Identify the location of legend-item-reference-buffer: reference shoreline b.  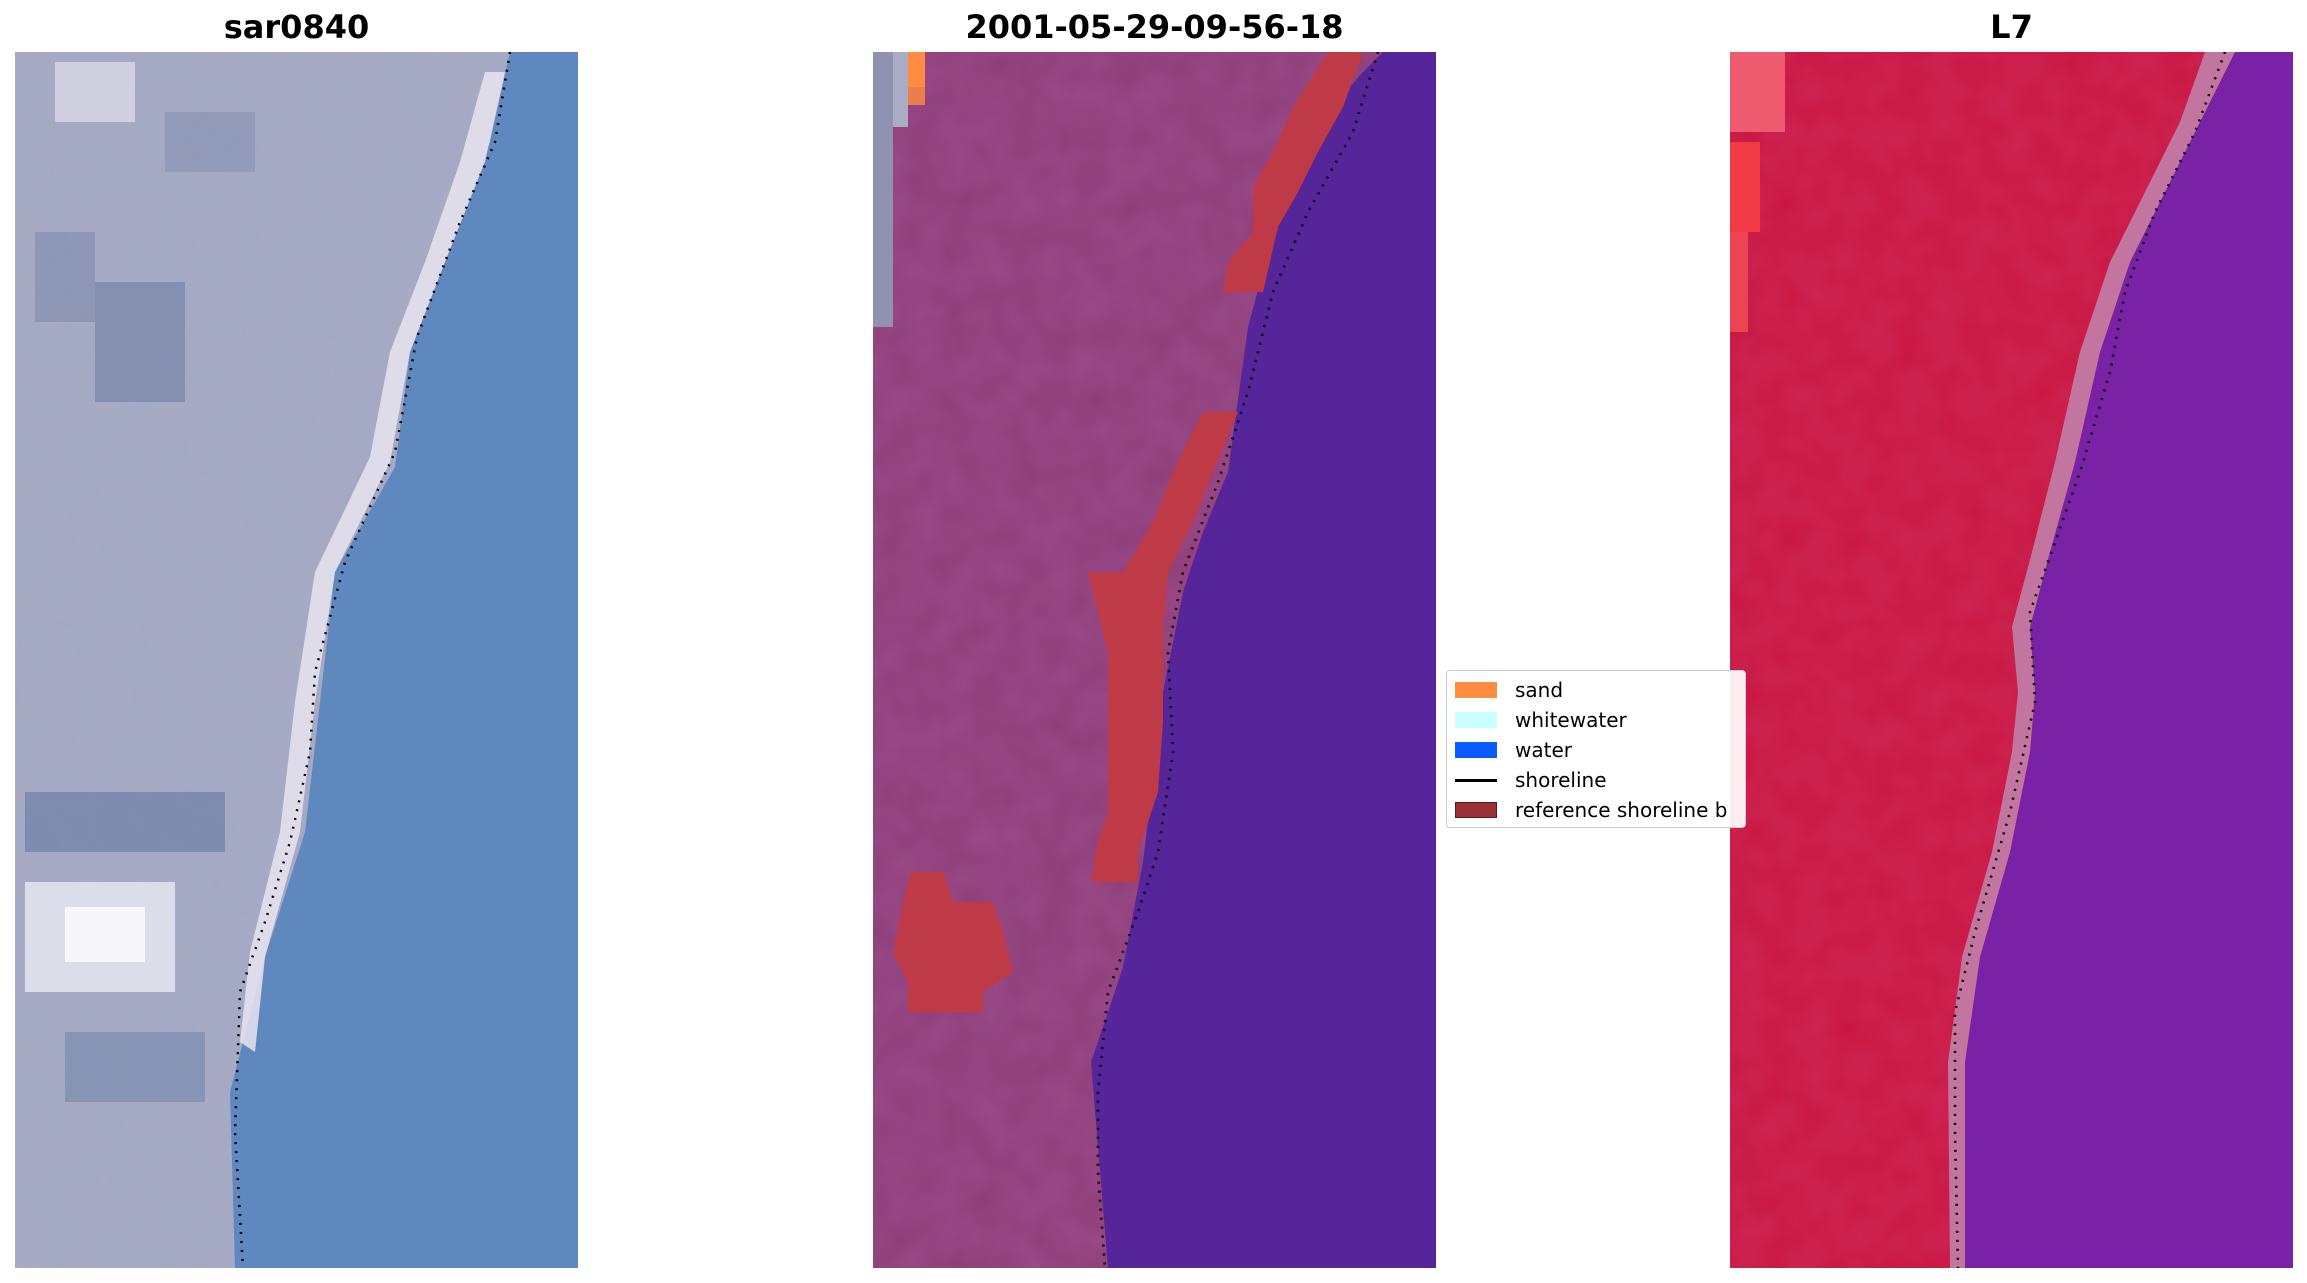
(1591, 810).